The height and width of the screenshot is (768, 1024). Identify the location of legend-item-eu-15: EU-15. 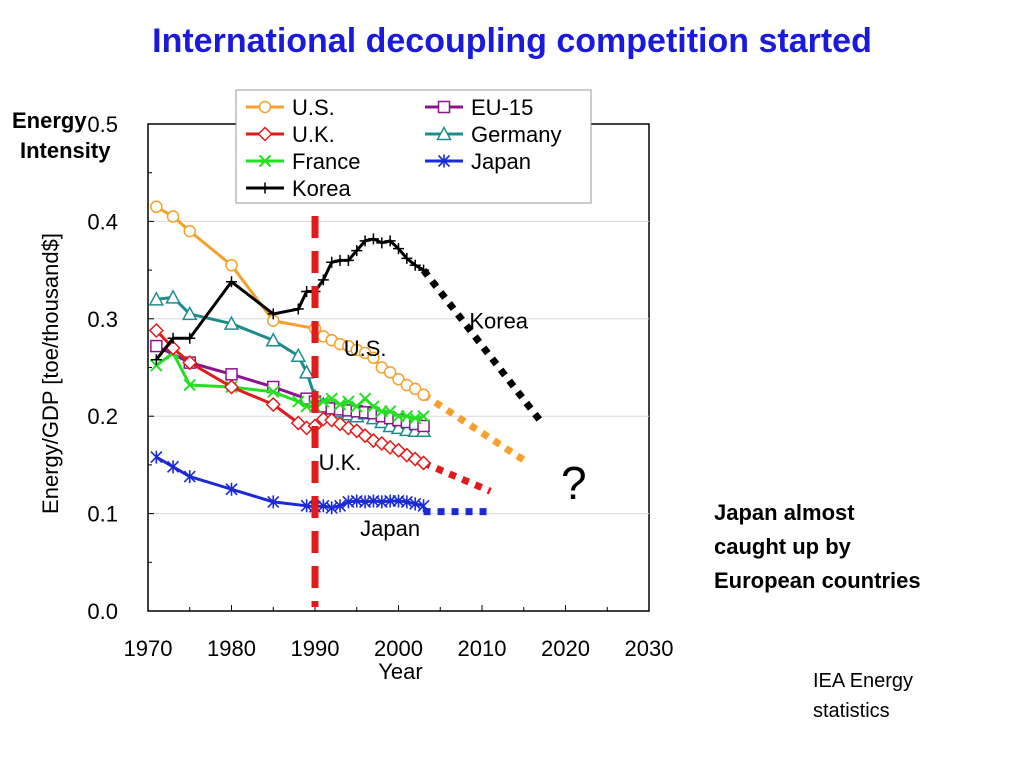
(479, 107).